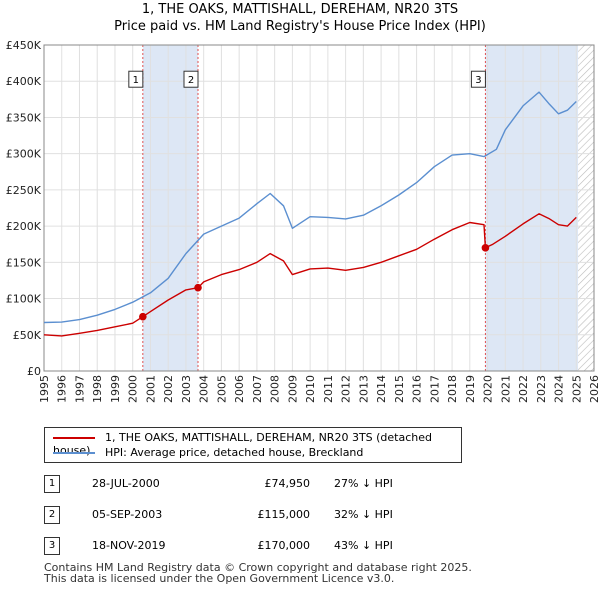 Image resolution: width=600 pixels, height=590 pixels. Describe the element at coordinates (24, 154) in the screenshot. I see `y-tick-label: £300K` at that location.